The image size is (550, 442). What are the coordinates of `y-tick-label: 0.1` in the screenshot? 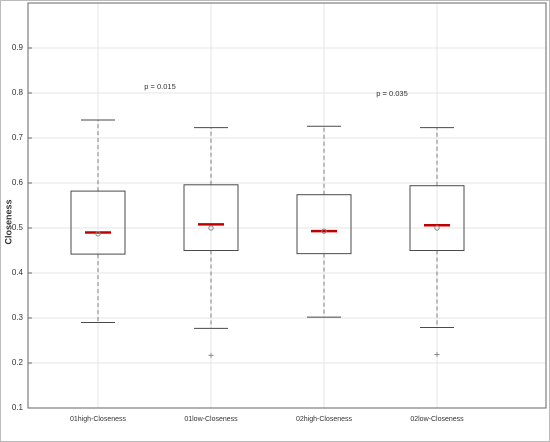 It's located at (18, 407).